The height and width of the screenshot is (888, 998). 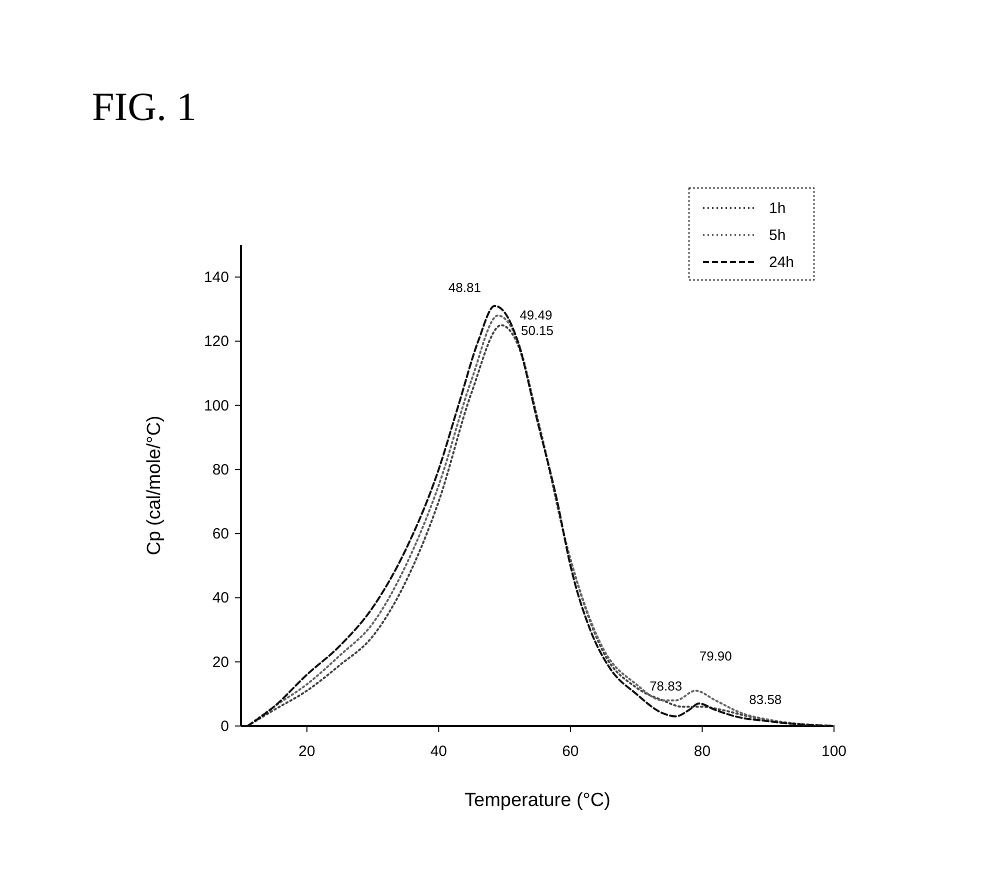 I want to click on x-tick-label: 20, so click(x=307, y=751).